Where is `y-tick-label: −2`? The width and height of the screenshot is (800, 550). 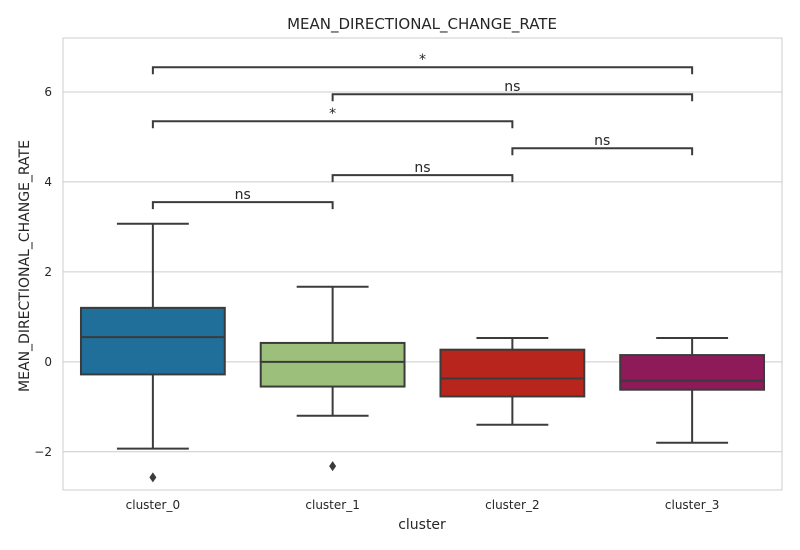 y-tick-label: −2 is located at coordinates (43, 452).